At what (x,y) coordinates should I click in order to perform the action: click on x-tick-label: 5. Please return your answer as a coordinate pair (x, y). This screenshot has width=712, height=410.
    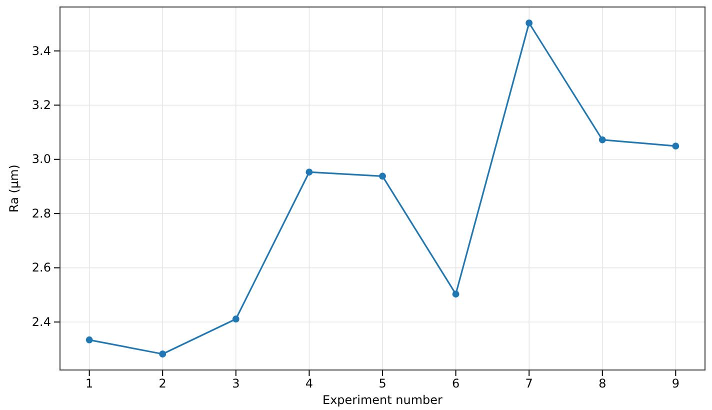
    Looking at the image, I should click on (382, 383).